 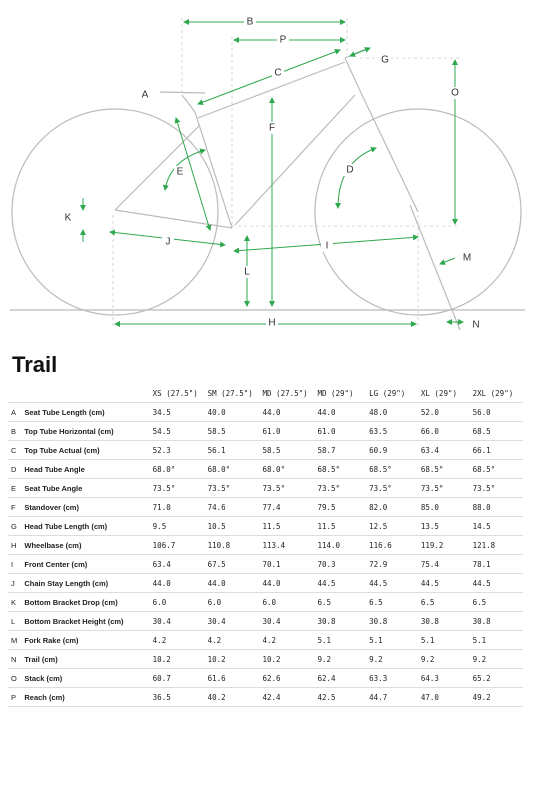 I want to click on row-name: Bottom Bracket Height (cm), so click(x=85, y=621).